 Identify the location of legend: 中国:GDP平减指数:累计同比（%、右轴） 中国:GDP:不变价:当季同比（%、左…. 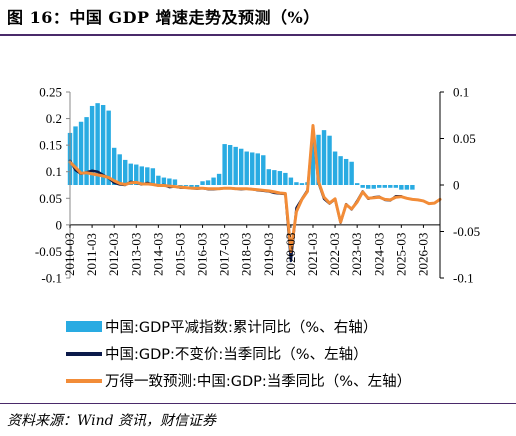
(238, 354).